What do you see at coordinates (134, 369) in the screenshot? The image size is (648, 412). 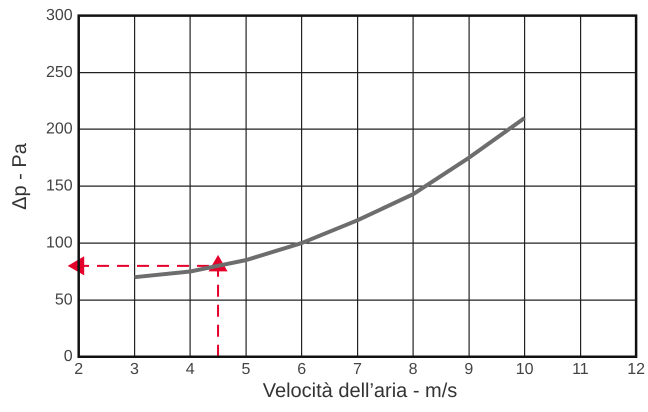 I see `x-tick-label: 3` at bounding box center [134, 369].